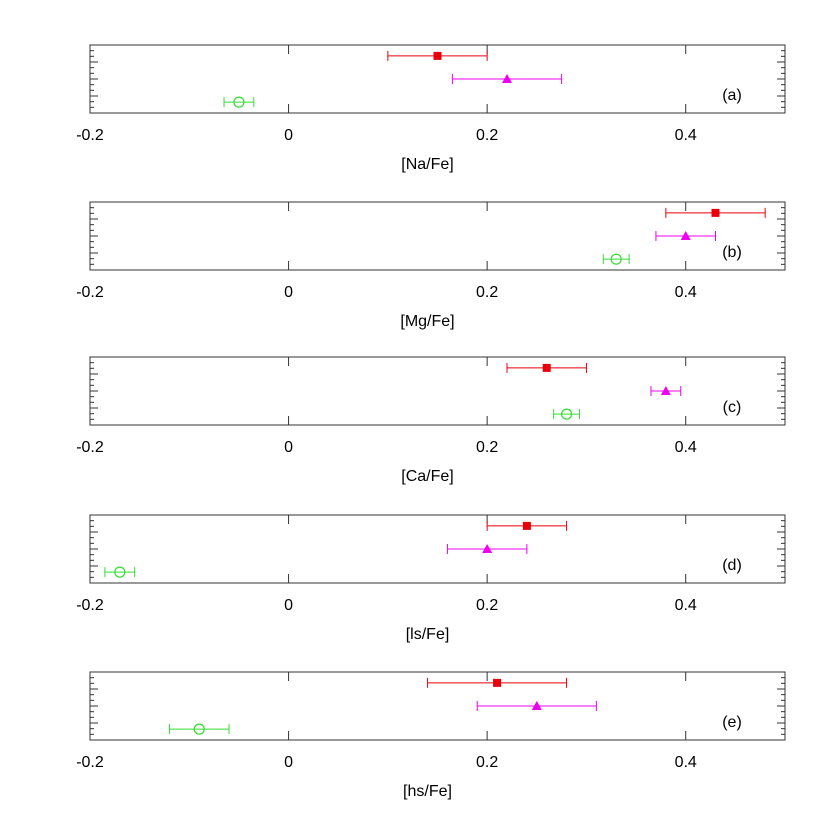 The height and width of the screenshot is (830, 830). What do you see at coordinates (732, 565) in the screenshot?
I see `panel-label: (d)` at bounding box center [732, 565].